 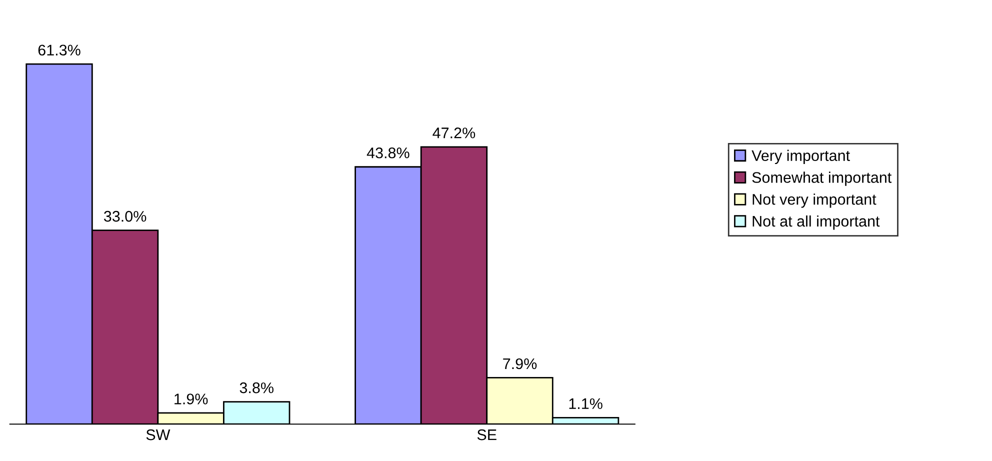 What do you see at coordinates (814, 201) in the screenshot?
I see `legend-label: Not very important` at bounding box center [814, 201].